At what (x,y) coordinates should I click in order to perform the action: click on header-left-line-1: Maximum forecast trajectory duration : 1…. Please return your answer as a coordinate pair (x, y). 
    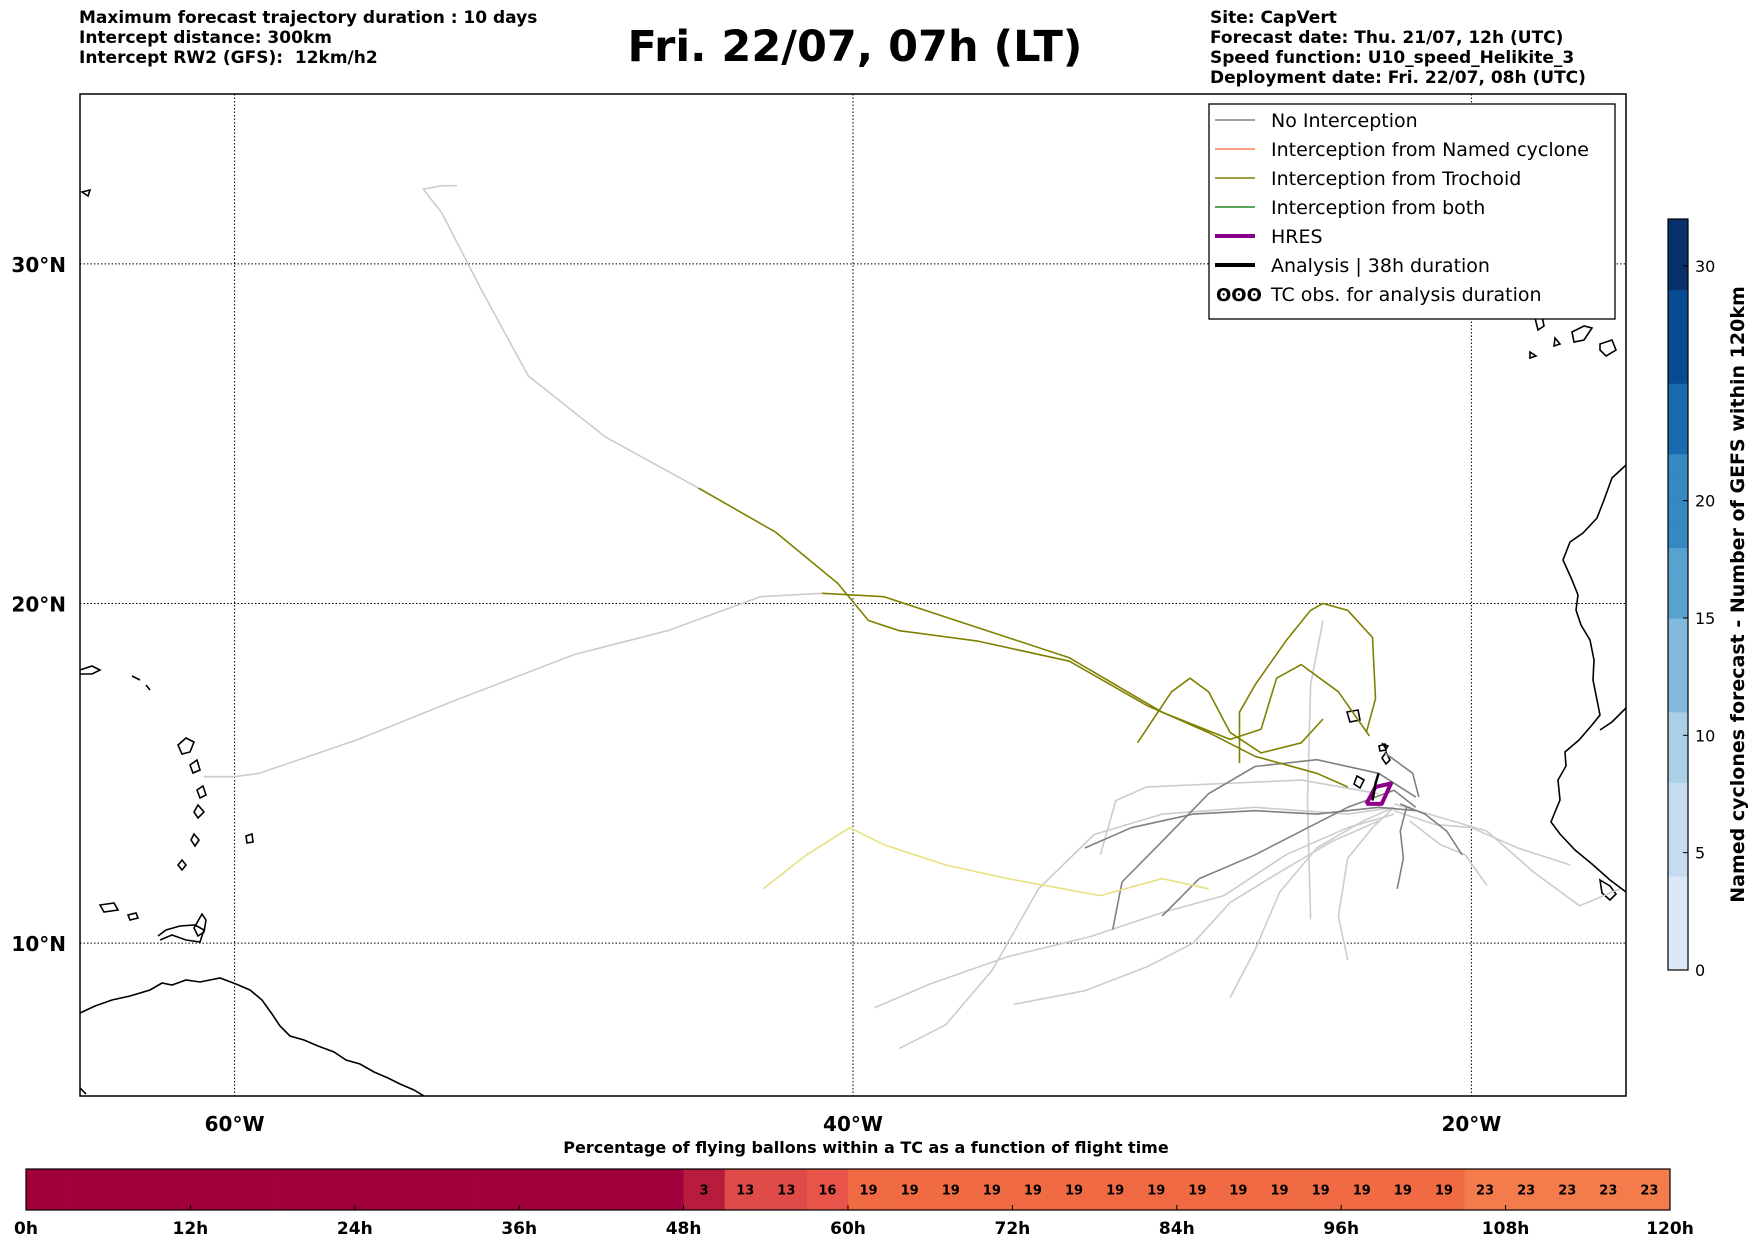
    Looking at the image, I should click on (308, 18).